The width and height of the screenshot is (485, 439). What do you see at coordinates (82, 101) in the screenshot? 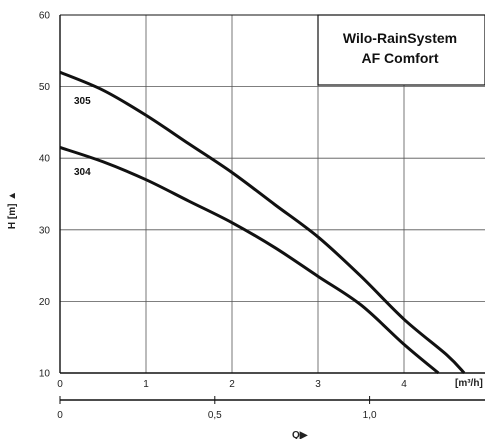
I see `series-label-305: 305` at bounding box center [82, 101].